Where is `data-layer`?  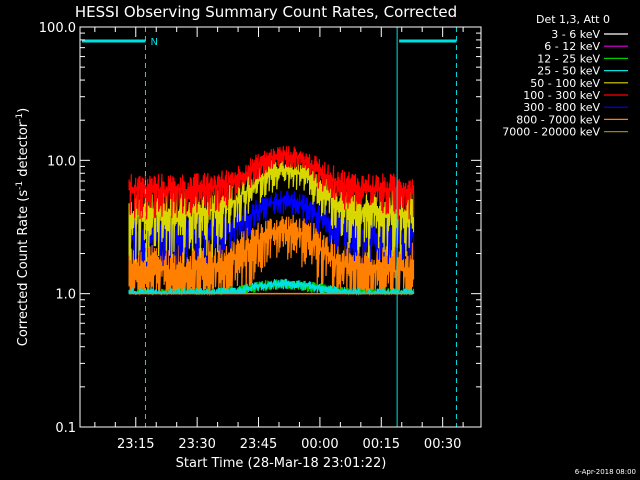 data-layer is located at coordinates (271, 220).